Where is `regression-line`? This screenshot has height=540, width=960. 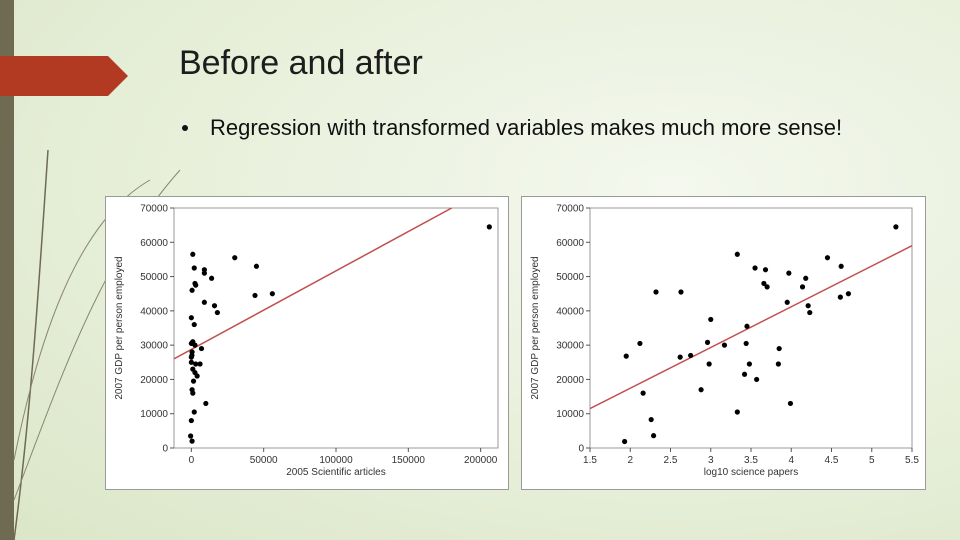 regression-line is located at coordinates (313, 284).